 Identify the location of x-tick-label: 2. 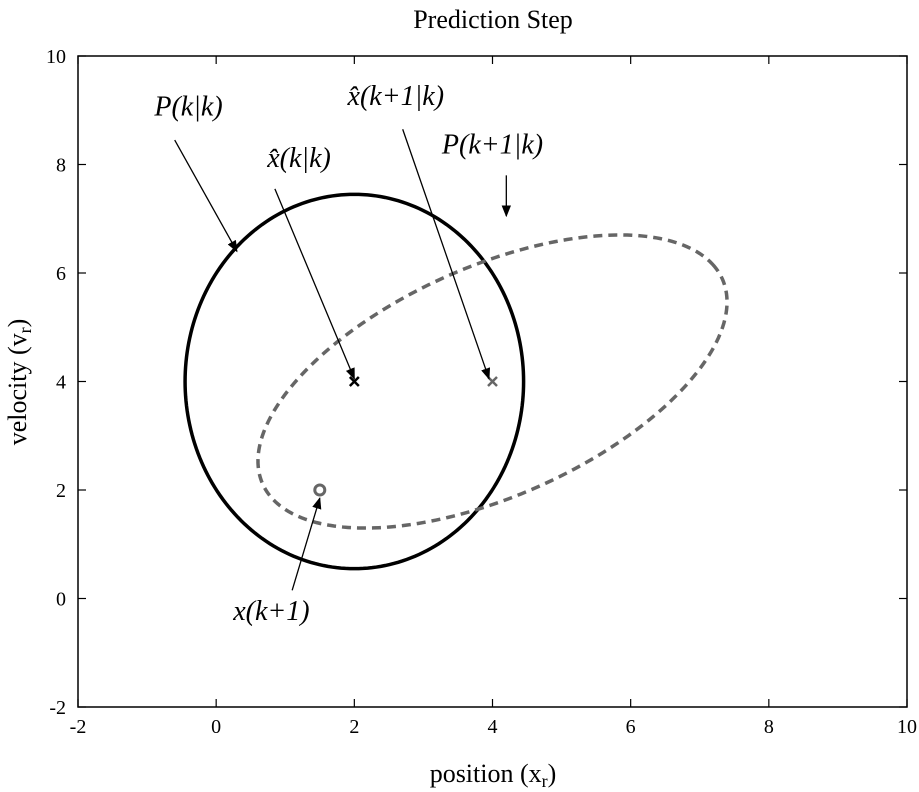
(354, 727).